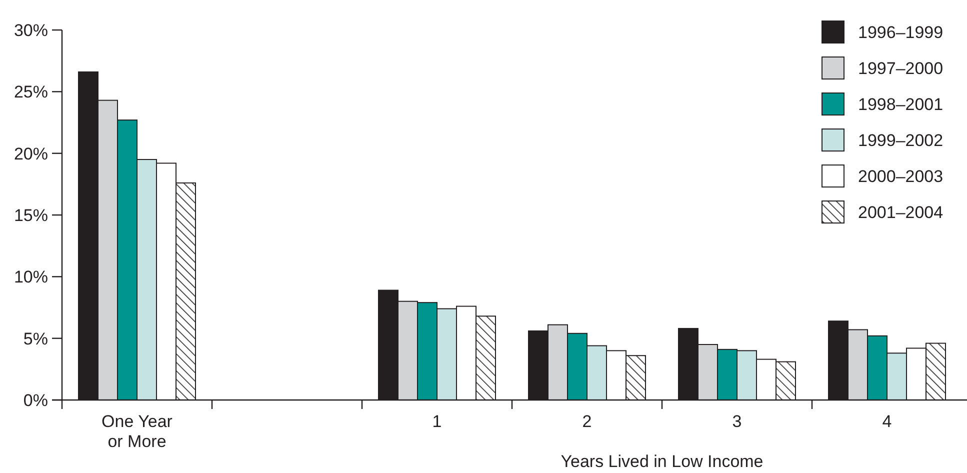  What do you see at coordinates (901, 68) in the screenshot?
I see `legend-label: 1997–2000` at bounding box center [901, 68].